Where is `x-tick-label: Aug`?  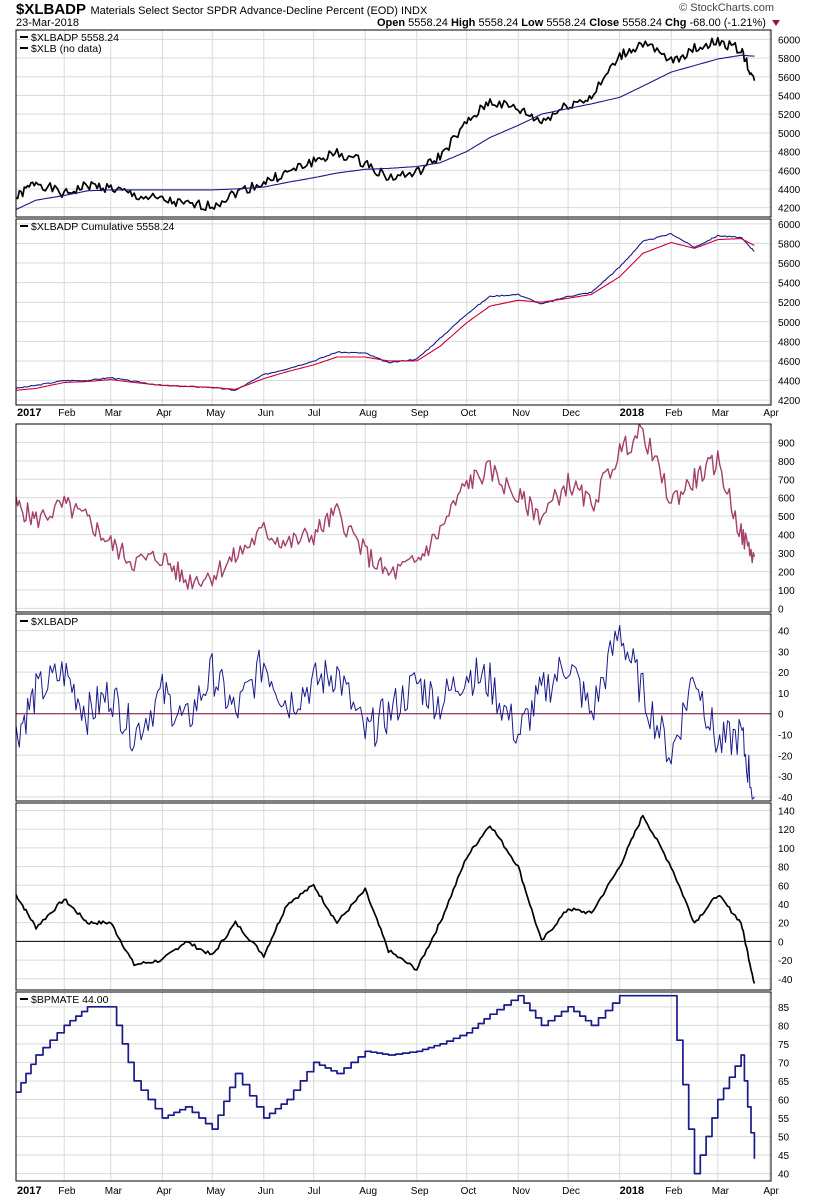
x-tick-label: Aug is located at coordinates (368, 413).